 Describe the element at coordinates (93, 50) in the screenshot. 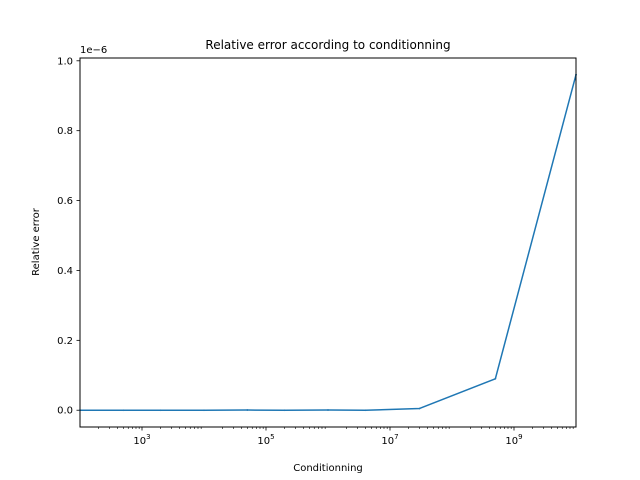

I see `y-axis-offset-text: 1e−6` at that location.